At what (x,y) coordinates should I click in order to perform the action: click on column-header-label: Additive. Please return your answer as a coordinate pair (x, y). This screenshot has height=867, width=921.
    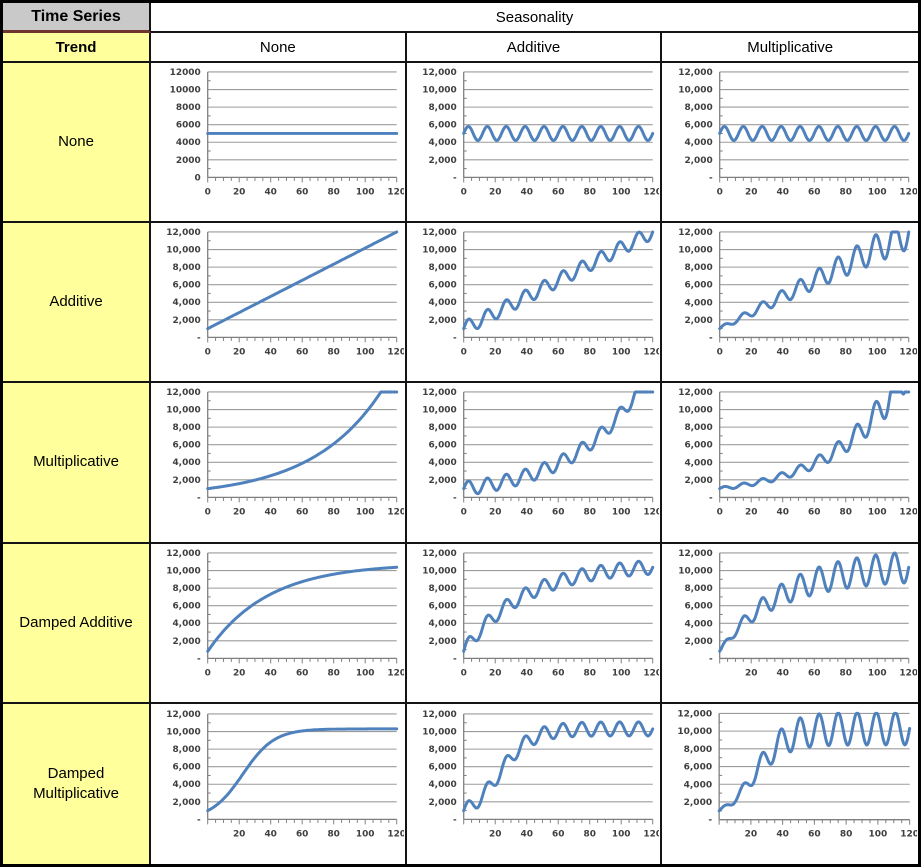
    Looking at the image, I should click on (533, 47).